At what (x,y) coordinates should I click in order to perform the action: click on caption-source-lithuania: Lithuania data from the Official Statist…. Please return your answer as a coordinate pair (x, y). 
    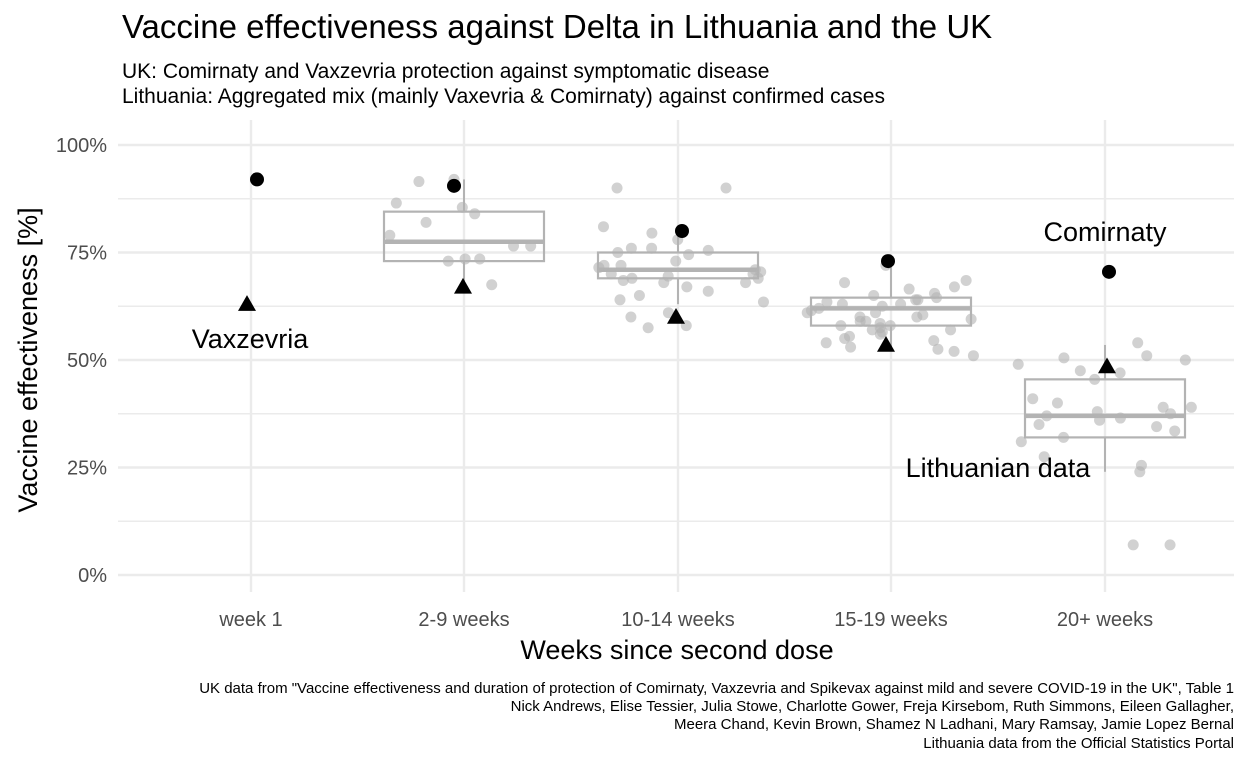
    Looking at the image, I should click on (1078, 743).